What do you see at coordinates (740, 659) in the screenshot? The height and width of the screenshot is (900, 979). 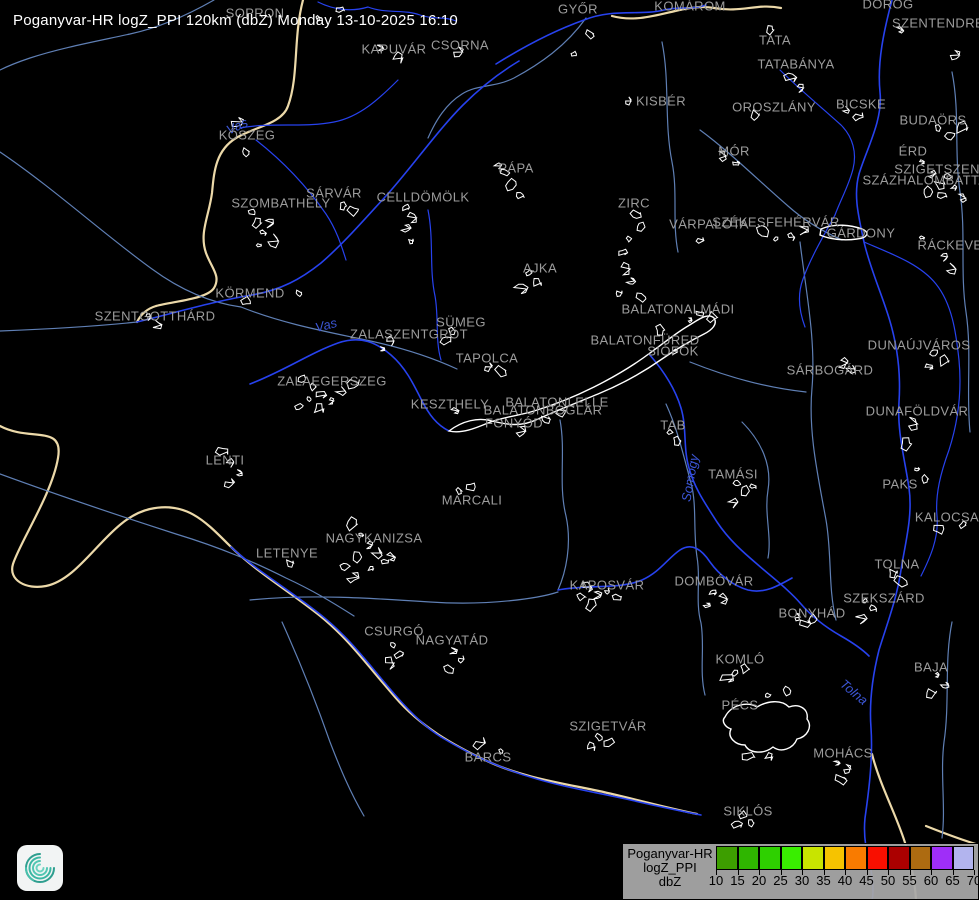 I see `city-label: KOMLÓ` at bounding box center [740, 659].